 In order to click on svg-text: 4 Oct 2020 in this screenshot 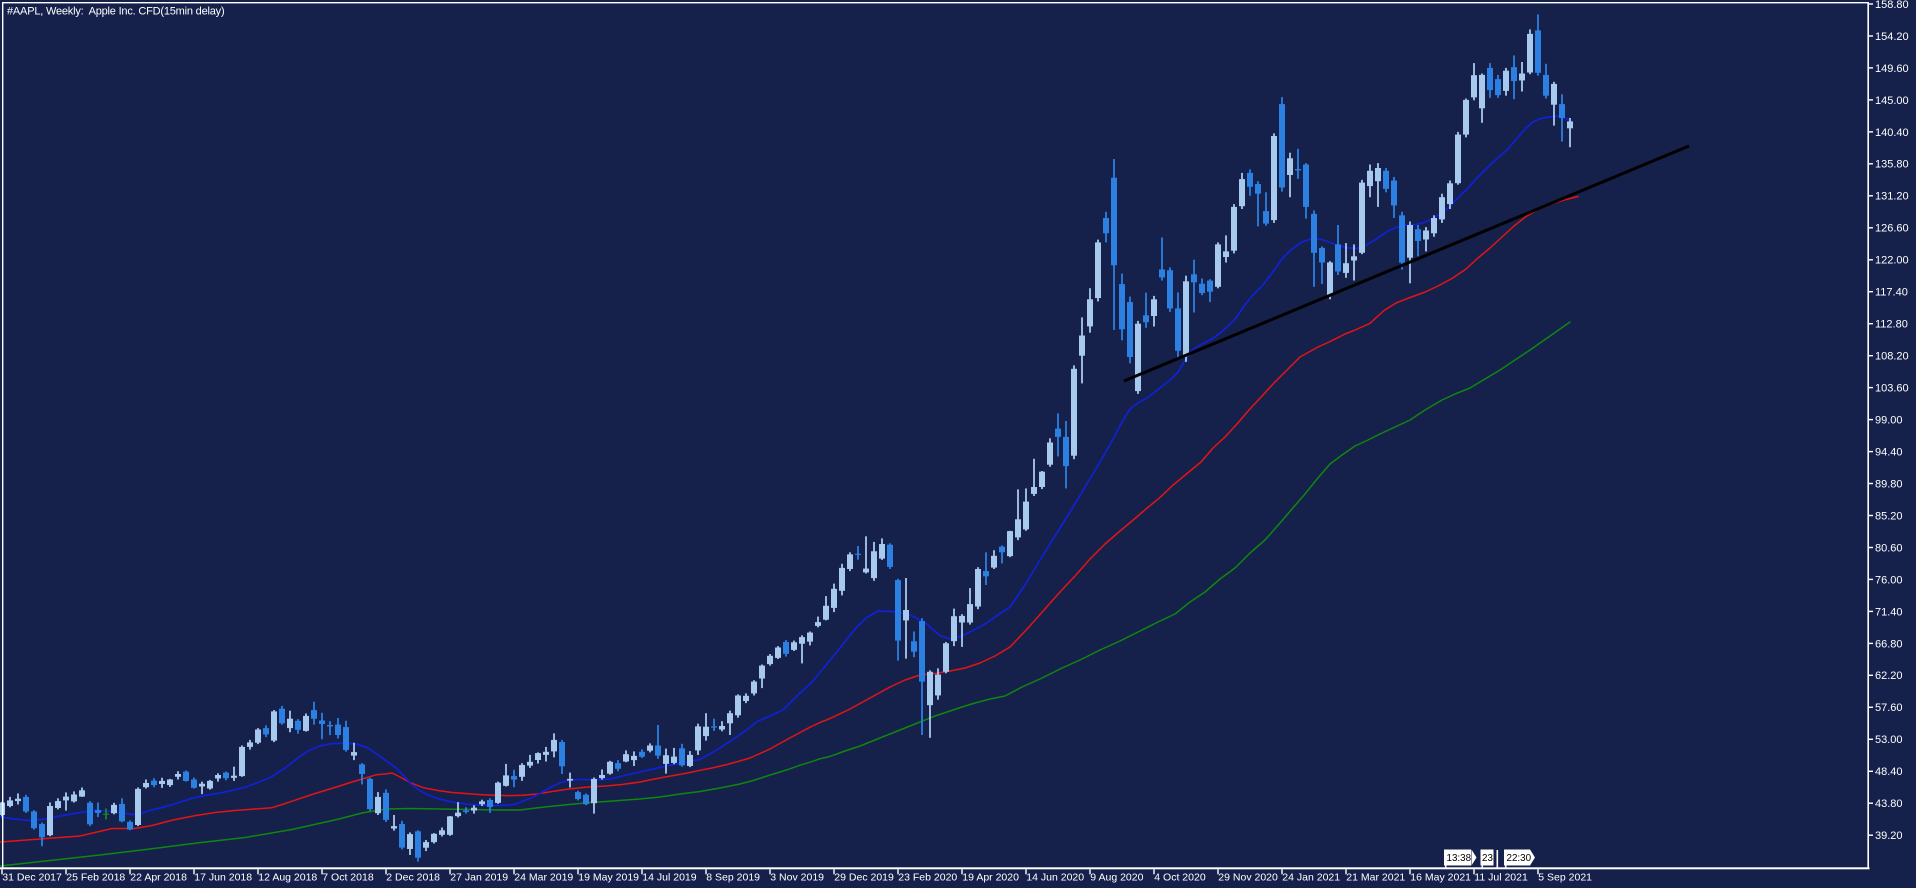, I will do `click(1180, 878)`.